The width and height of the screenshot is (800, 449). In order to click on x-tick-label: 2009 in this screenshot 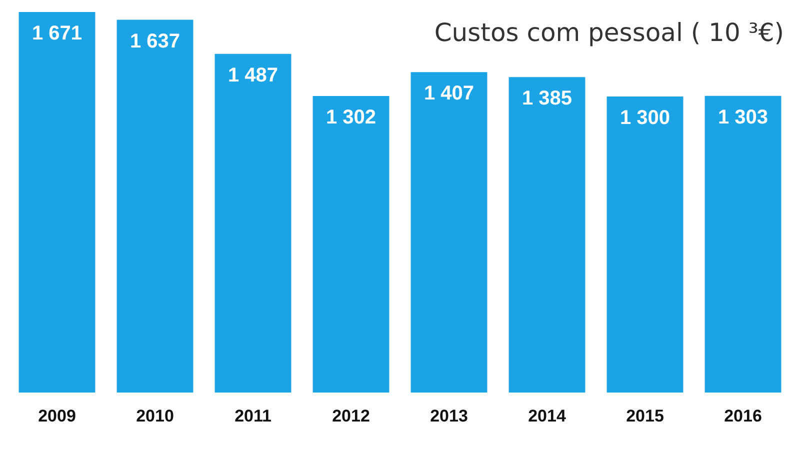, I will do `click(57, 416)`.